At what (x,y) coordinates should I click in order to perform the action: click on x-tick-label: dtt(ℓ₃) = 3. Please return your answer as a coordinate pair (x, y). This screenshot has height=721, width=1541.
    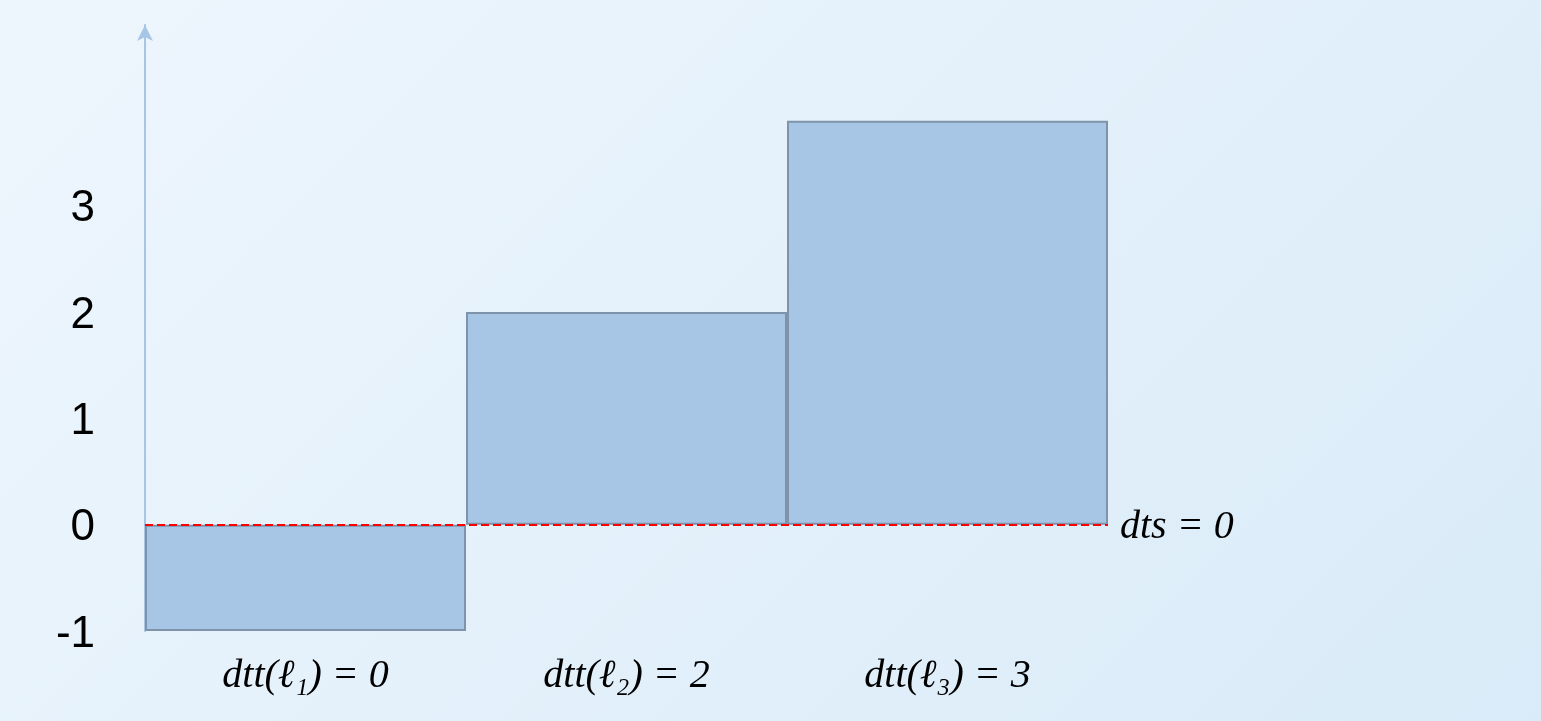
    Looking at the image, I should click on (947, 673).